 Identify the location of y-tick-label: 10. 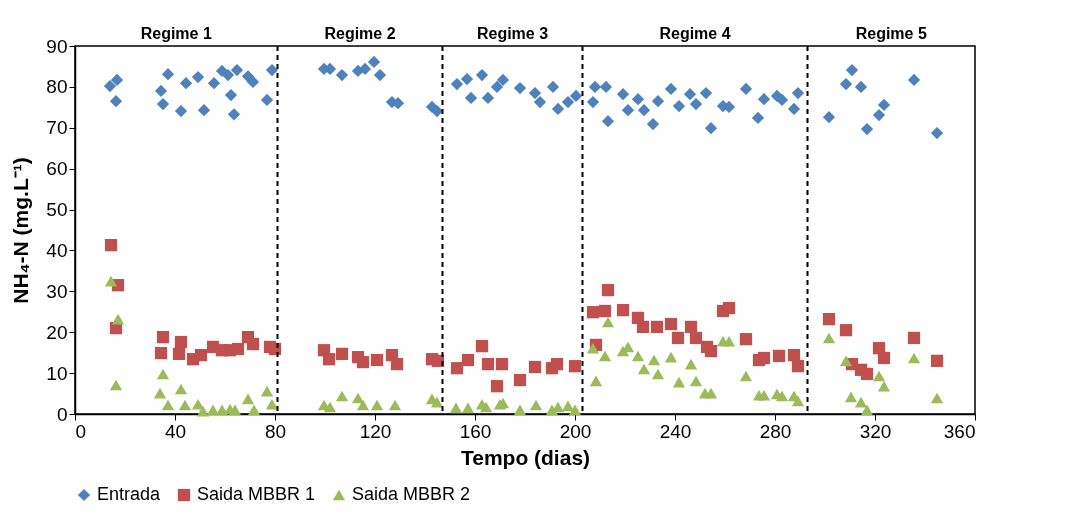
(57, 373).